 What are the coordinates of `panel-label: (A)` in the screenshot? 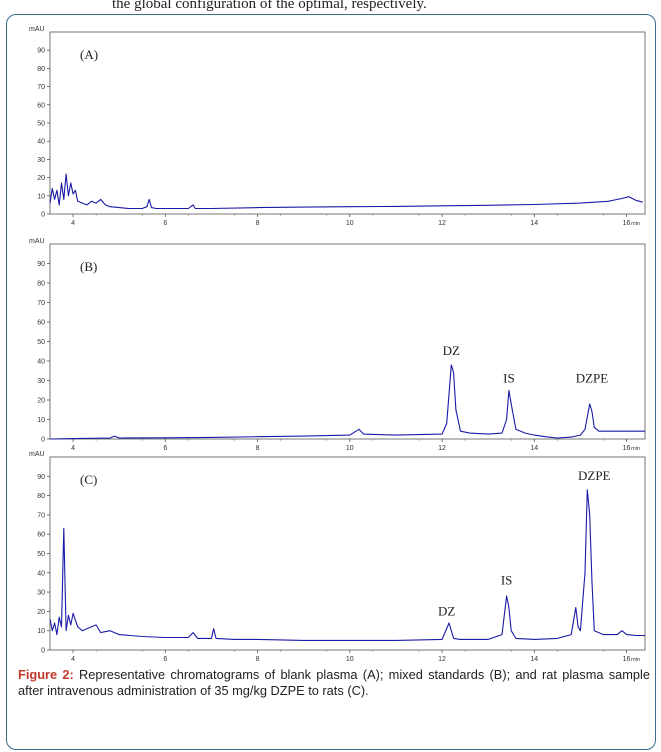 It's located at (89, 54).